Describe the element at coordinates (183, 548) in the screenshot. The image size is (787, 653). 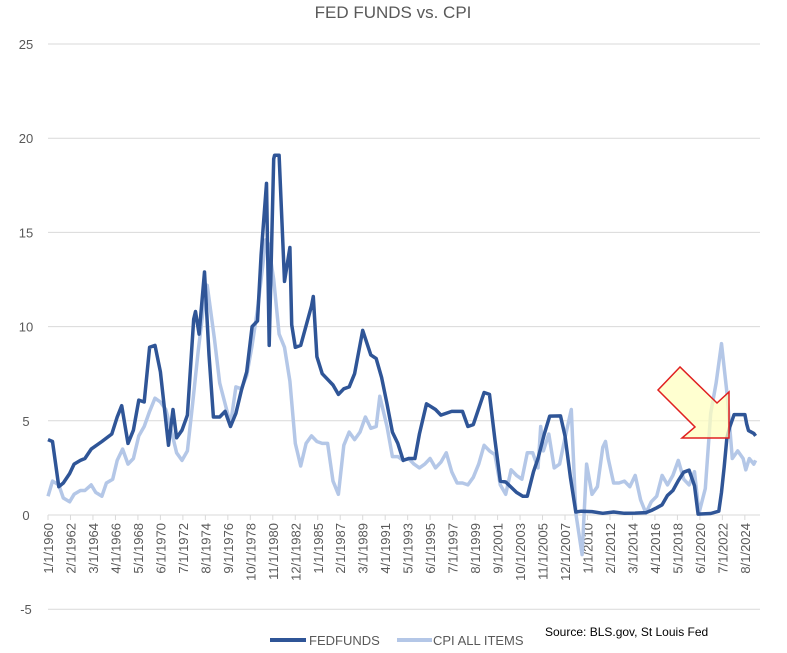
I see `x-tick-label: 7/1/1972` at that location.